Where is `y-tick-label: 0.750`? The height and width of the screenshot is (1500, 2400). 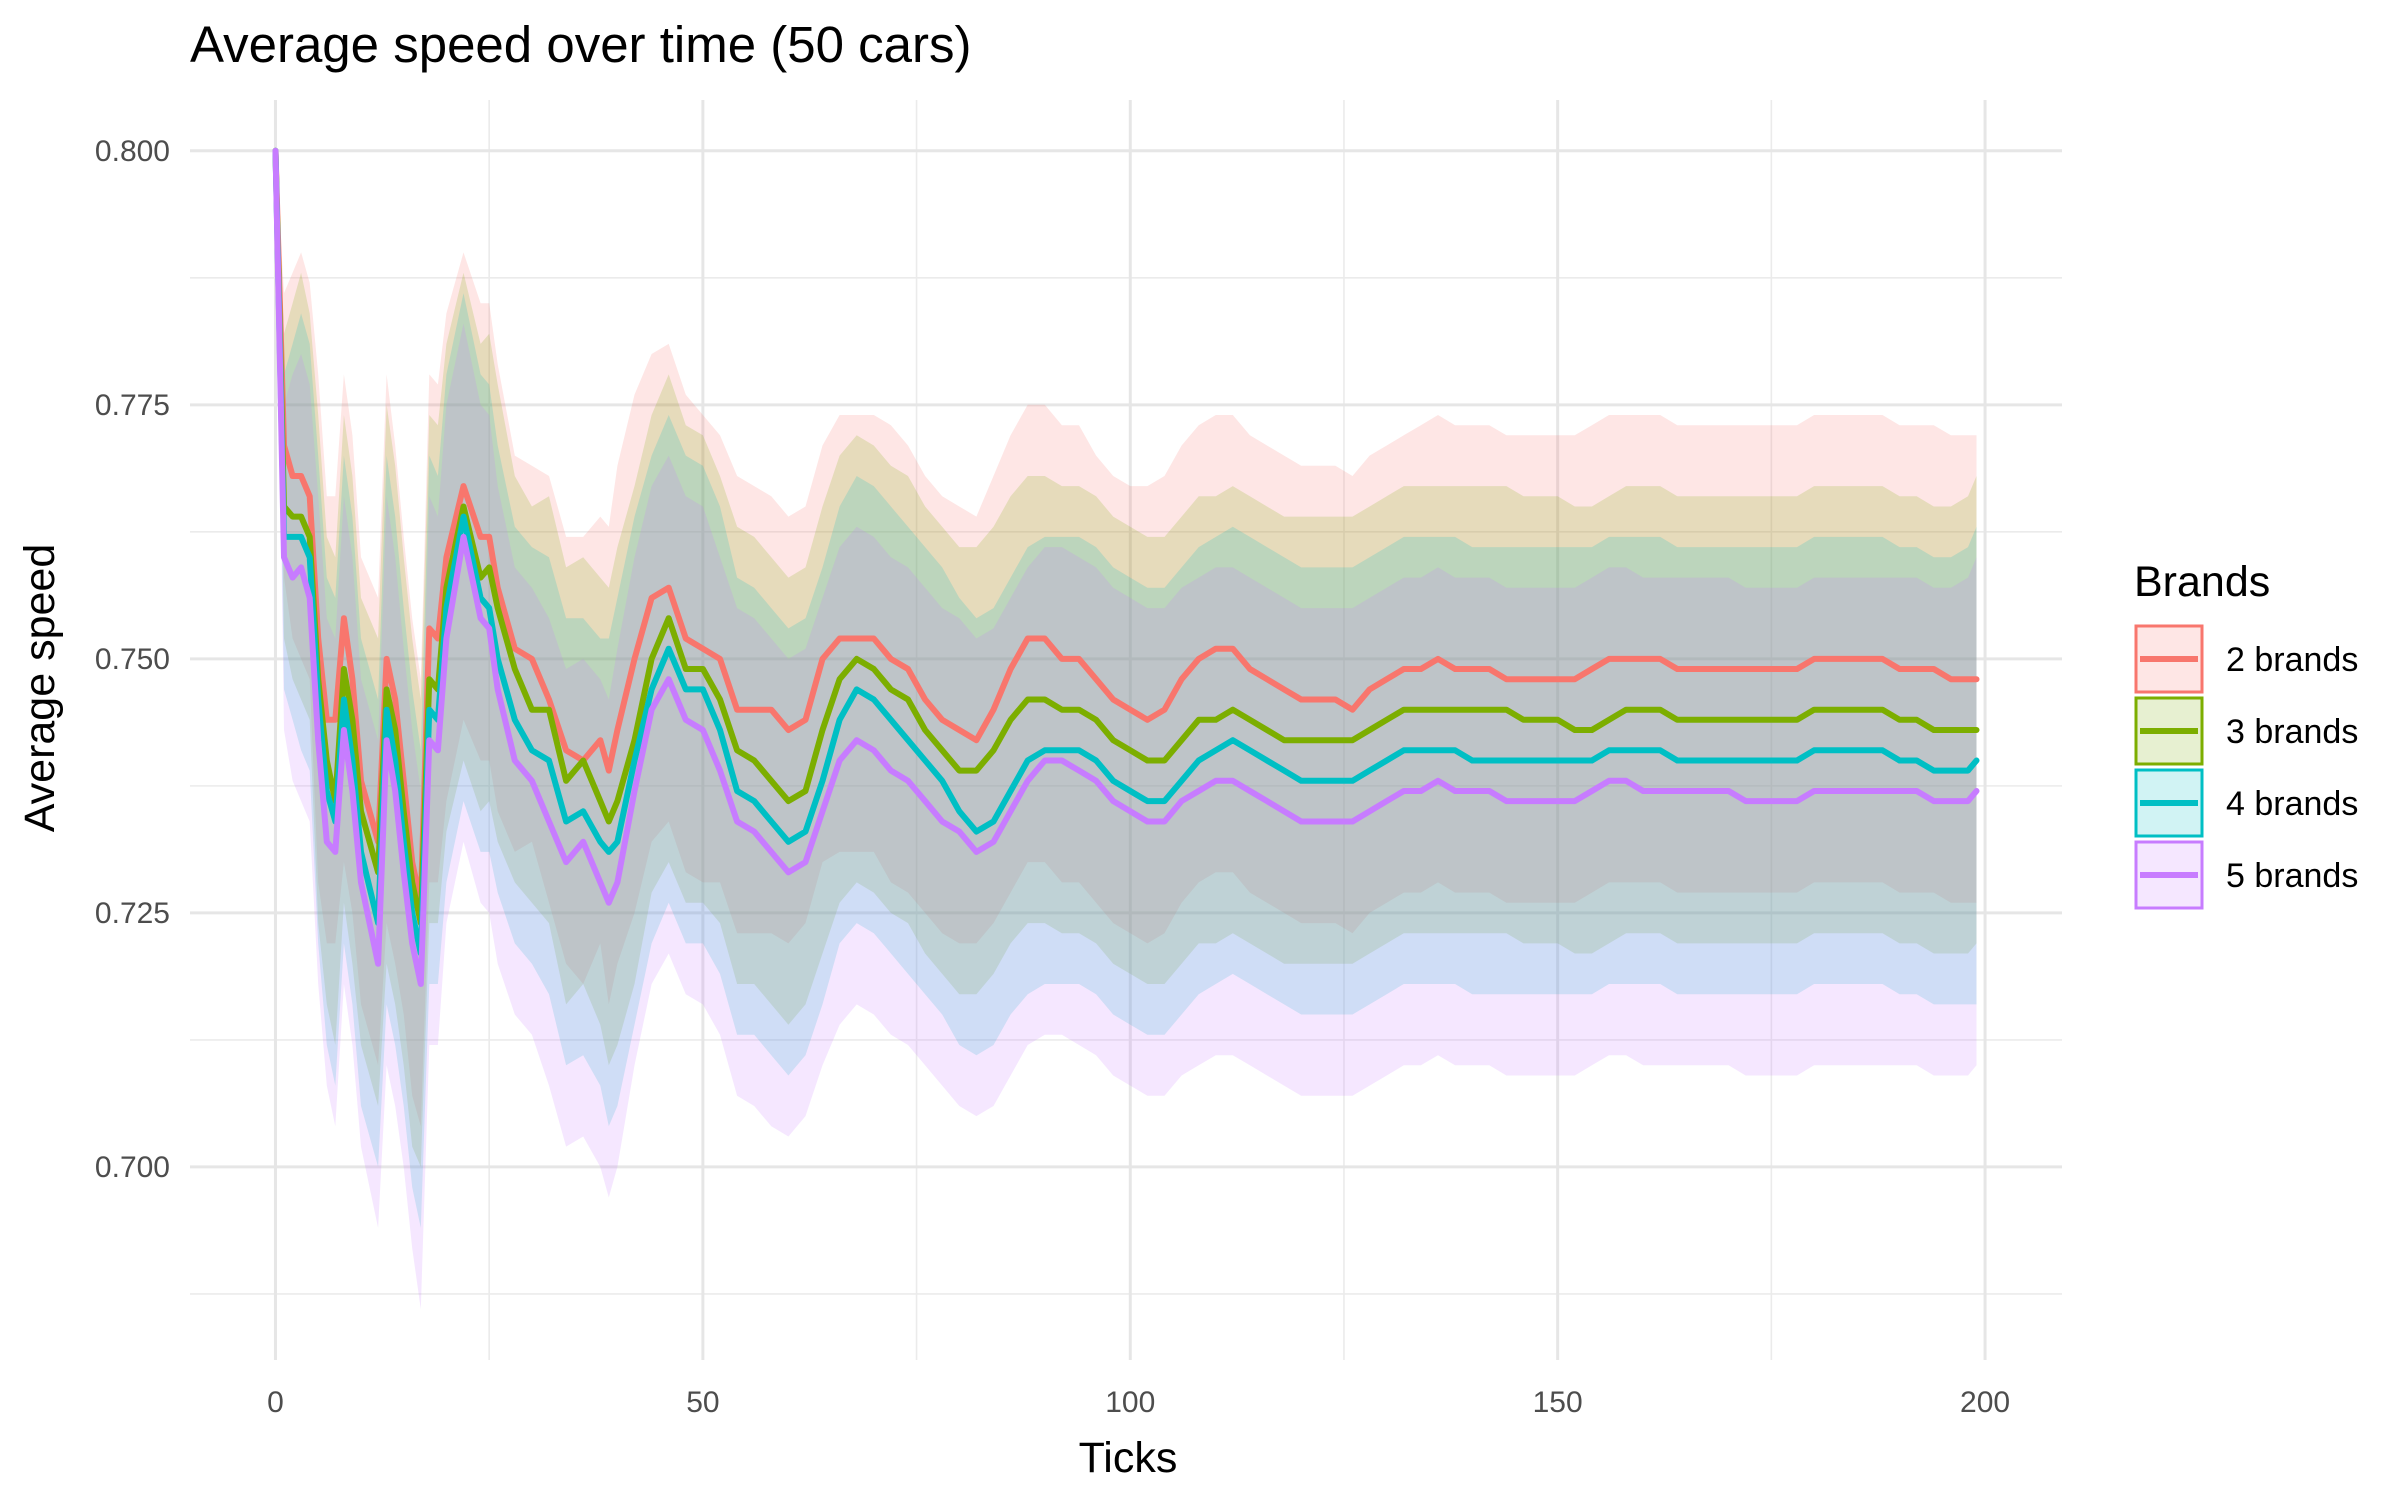 y-tick-label: 0.750 is located at coordinates (132, 659).